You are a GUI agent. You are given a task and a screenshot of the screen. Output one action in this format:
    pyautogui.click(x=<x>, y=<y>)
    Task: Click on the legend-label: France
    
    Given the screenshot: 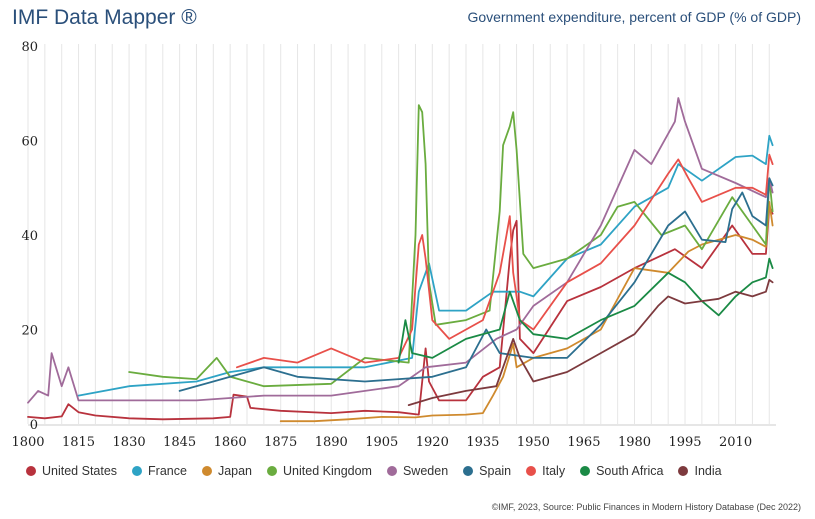 What is the action you would take?
    pyautogui.click(x=167, y=471)
    